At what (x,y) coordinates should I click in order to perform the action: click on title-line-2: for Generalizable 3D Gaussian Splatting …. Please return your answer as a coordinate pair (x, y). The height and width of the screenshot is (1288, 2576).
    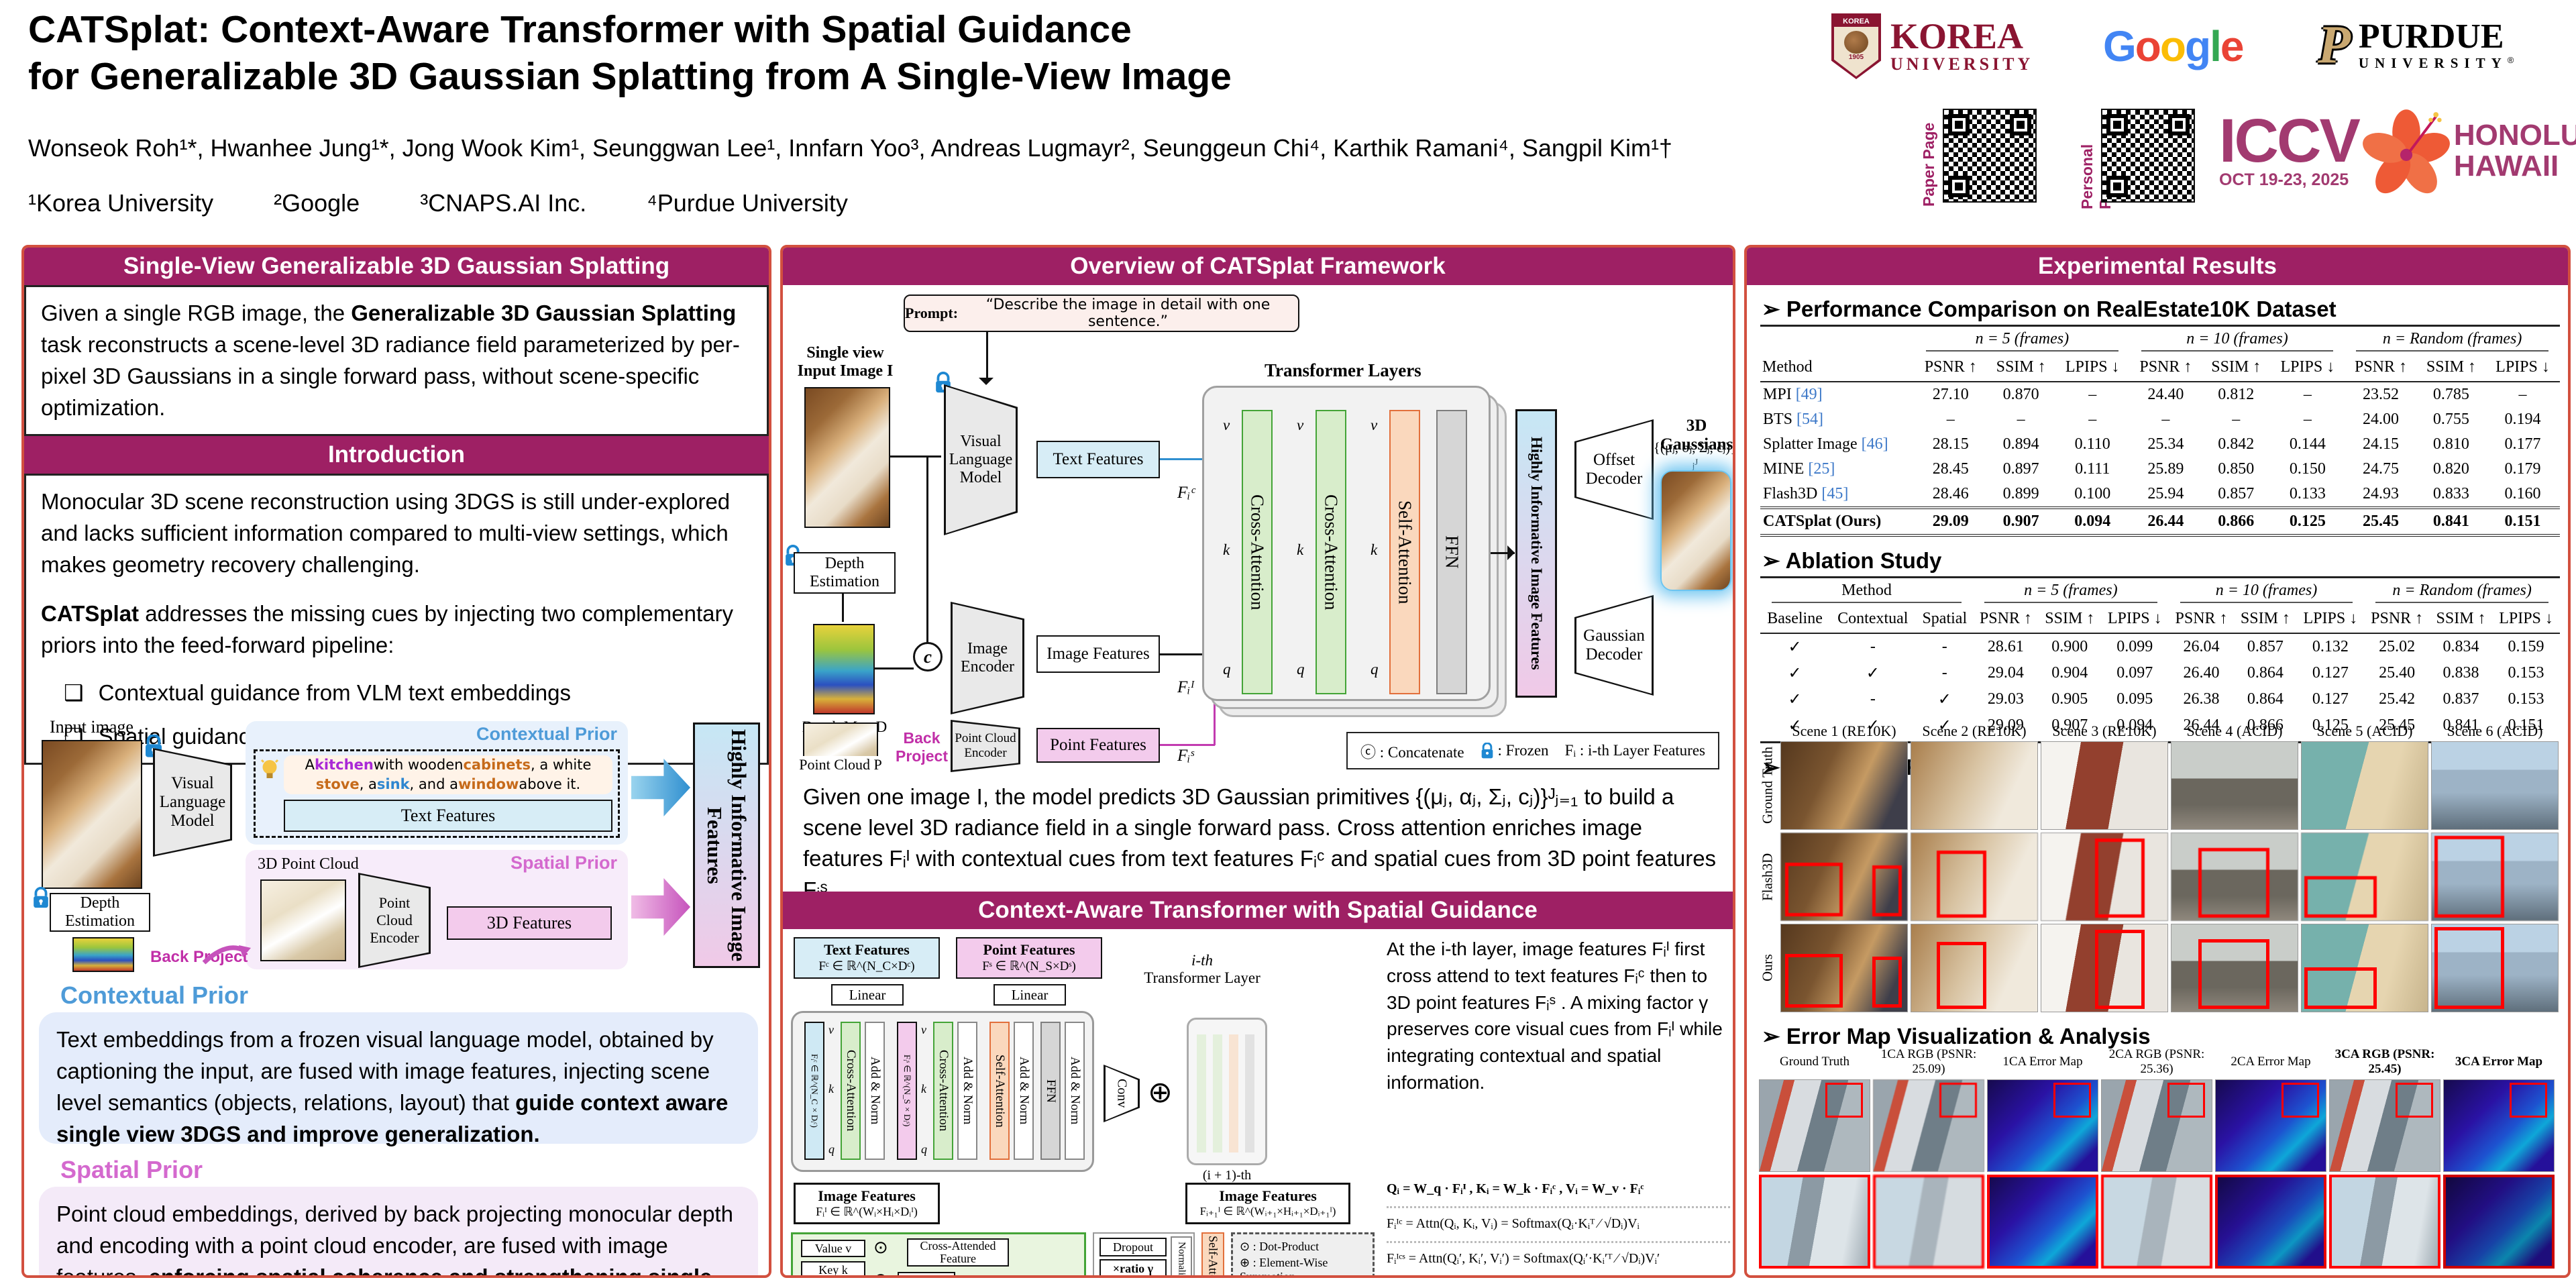
    Looking at the image, I should click on (630, 76).